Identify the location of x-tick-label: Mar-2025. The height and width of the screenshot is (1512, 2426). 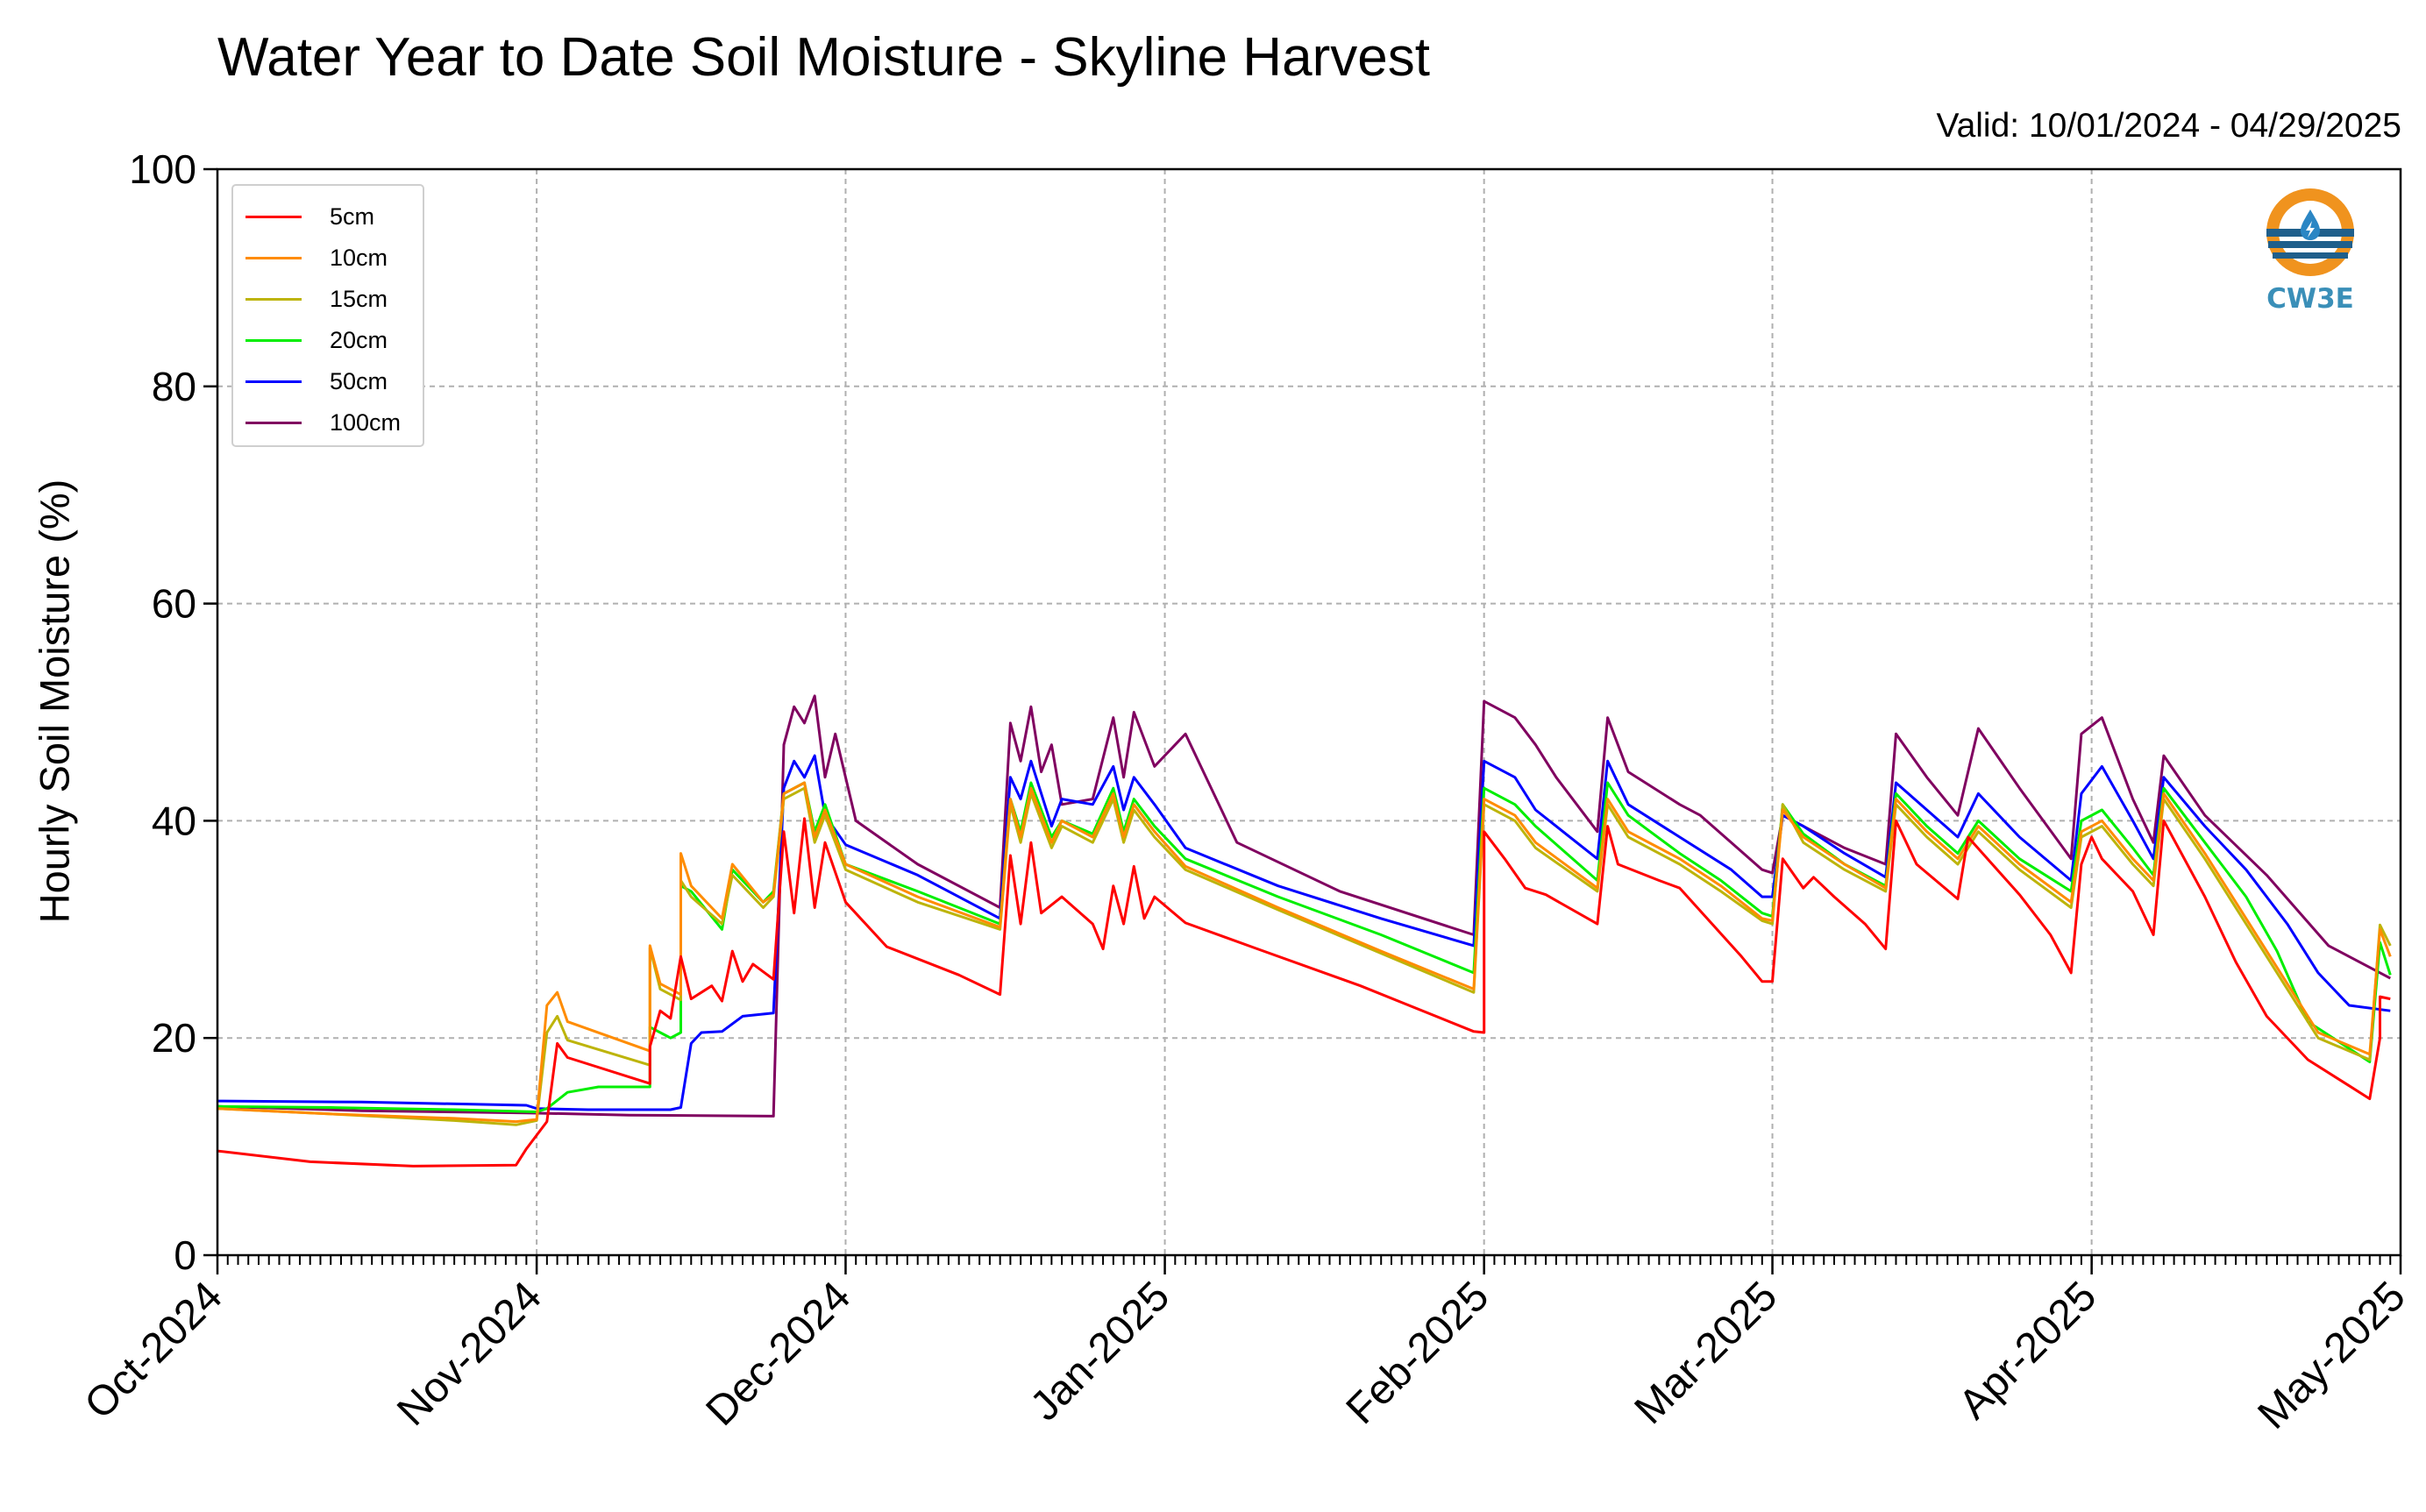
(1706, 1353).